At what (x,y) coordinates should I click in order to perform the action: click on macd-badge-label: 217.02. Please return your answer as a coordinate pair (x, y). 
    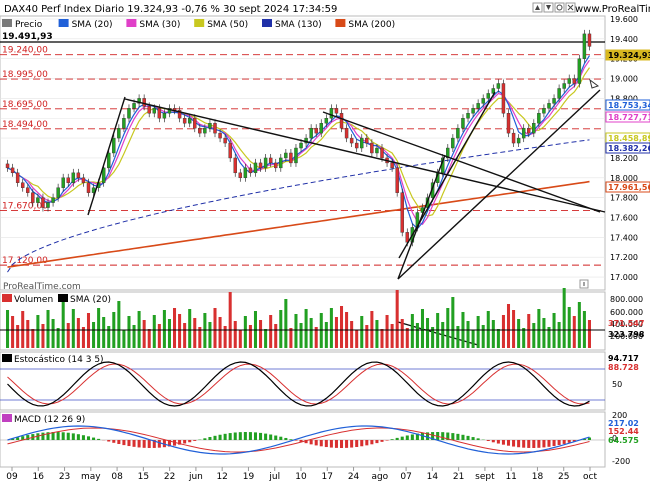
    Looking at the image, I should click on (623, 423).